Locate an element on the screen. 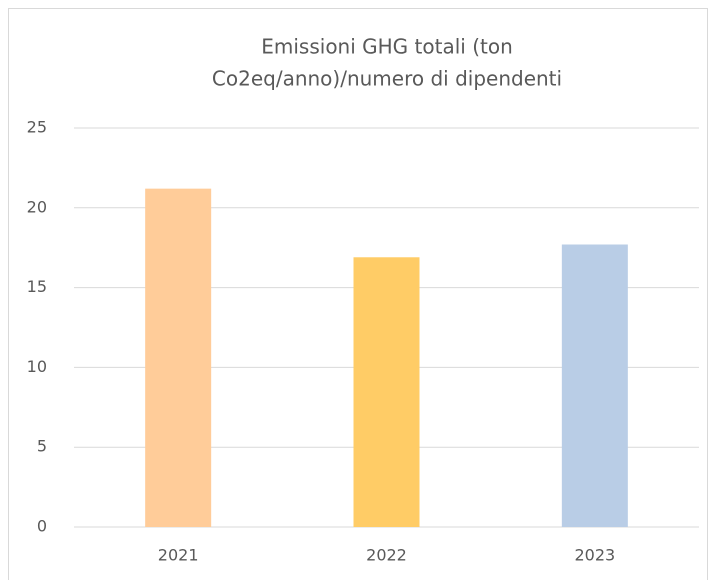 This screenshot has height=580, width=716. x-tick-label: 2021 is located at coordinates (178, 555).